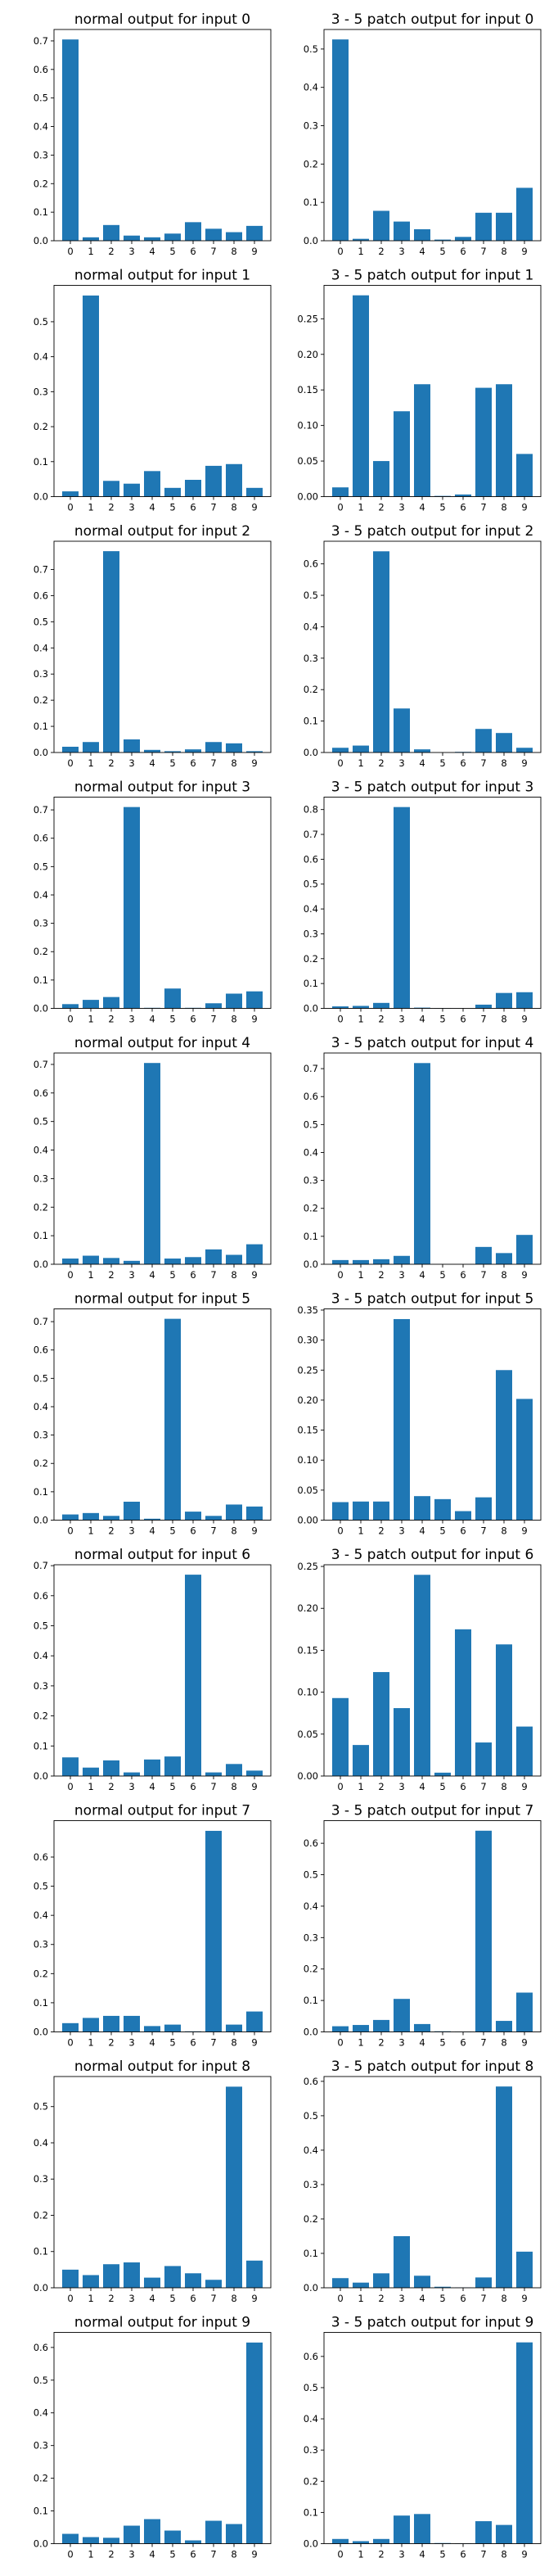 This screenshot has width=549, height=2576. What do you see at coordinates (308, 1566) in the screenshot?
I see `y-tick-label: 0.25` at bounding box center [308, 1566].